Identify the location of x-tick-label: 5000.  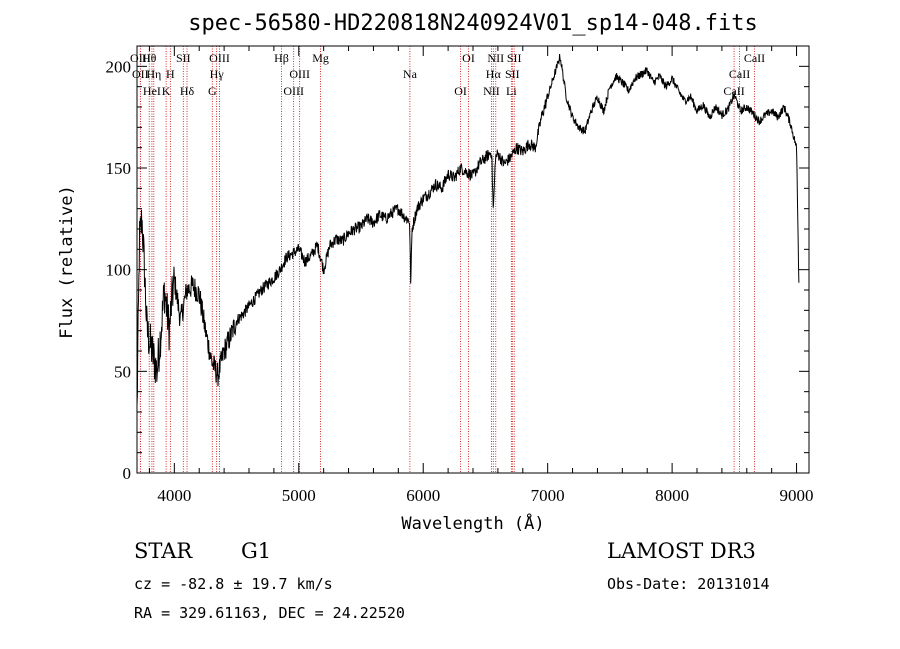
(299, 495).